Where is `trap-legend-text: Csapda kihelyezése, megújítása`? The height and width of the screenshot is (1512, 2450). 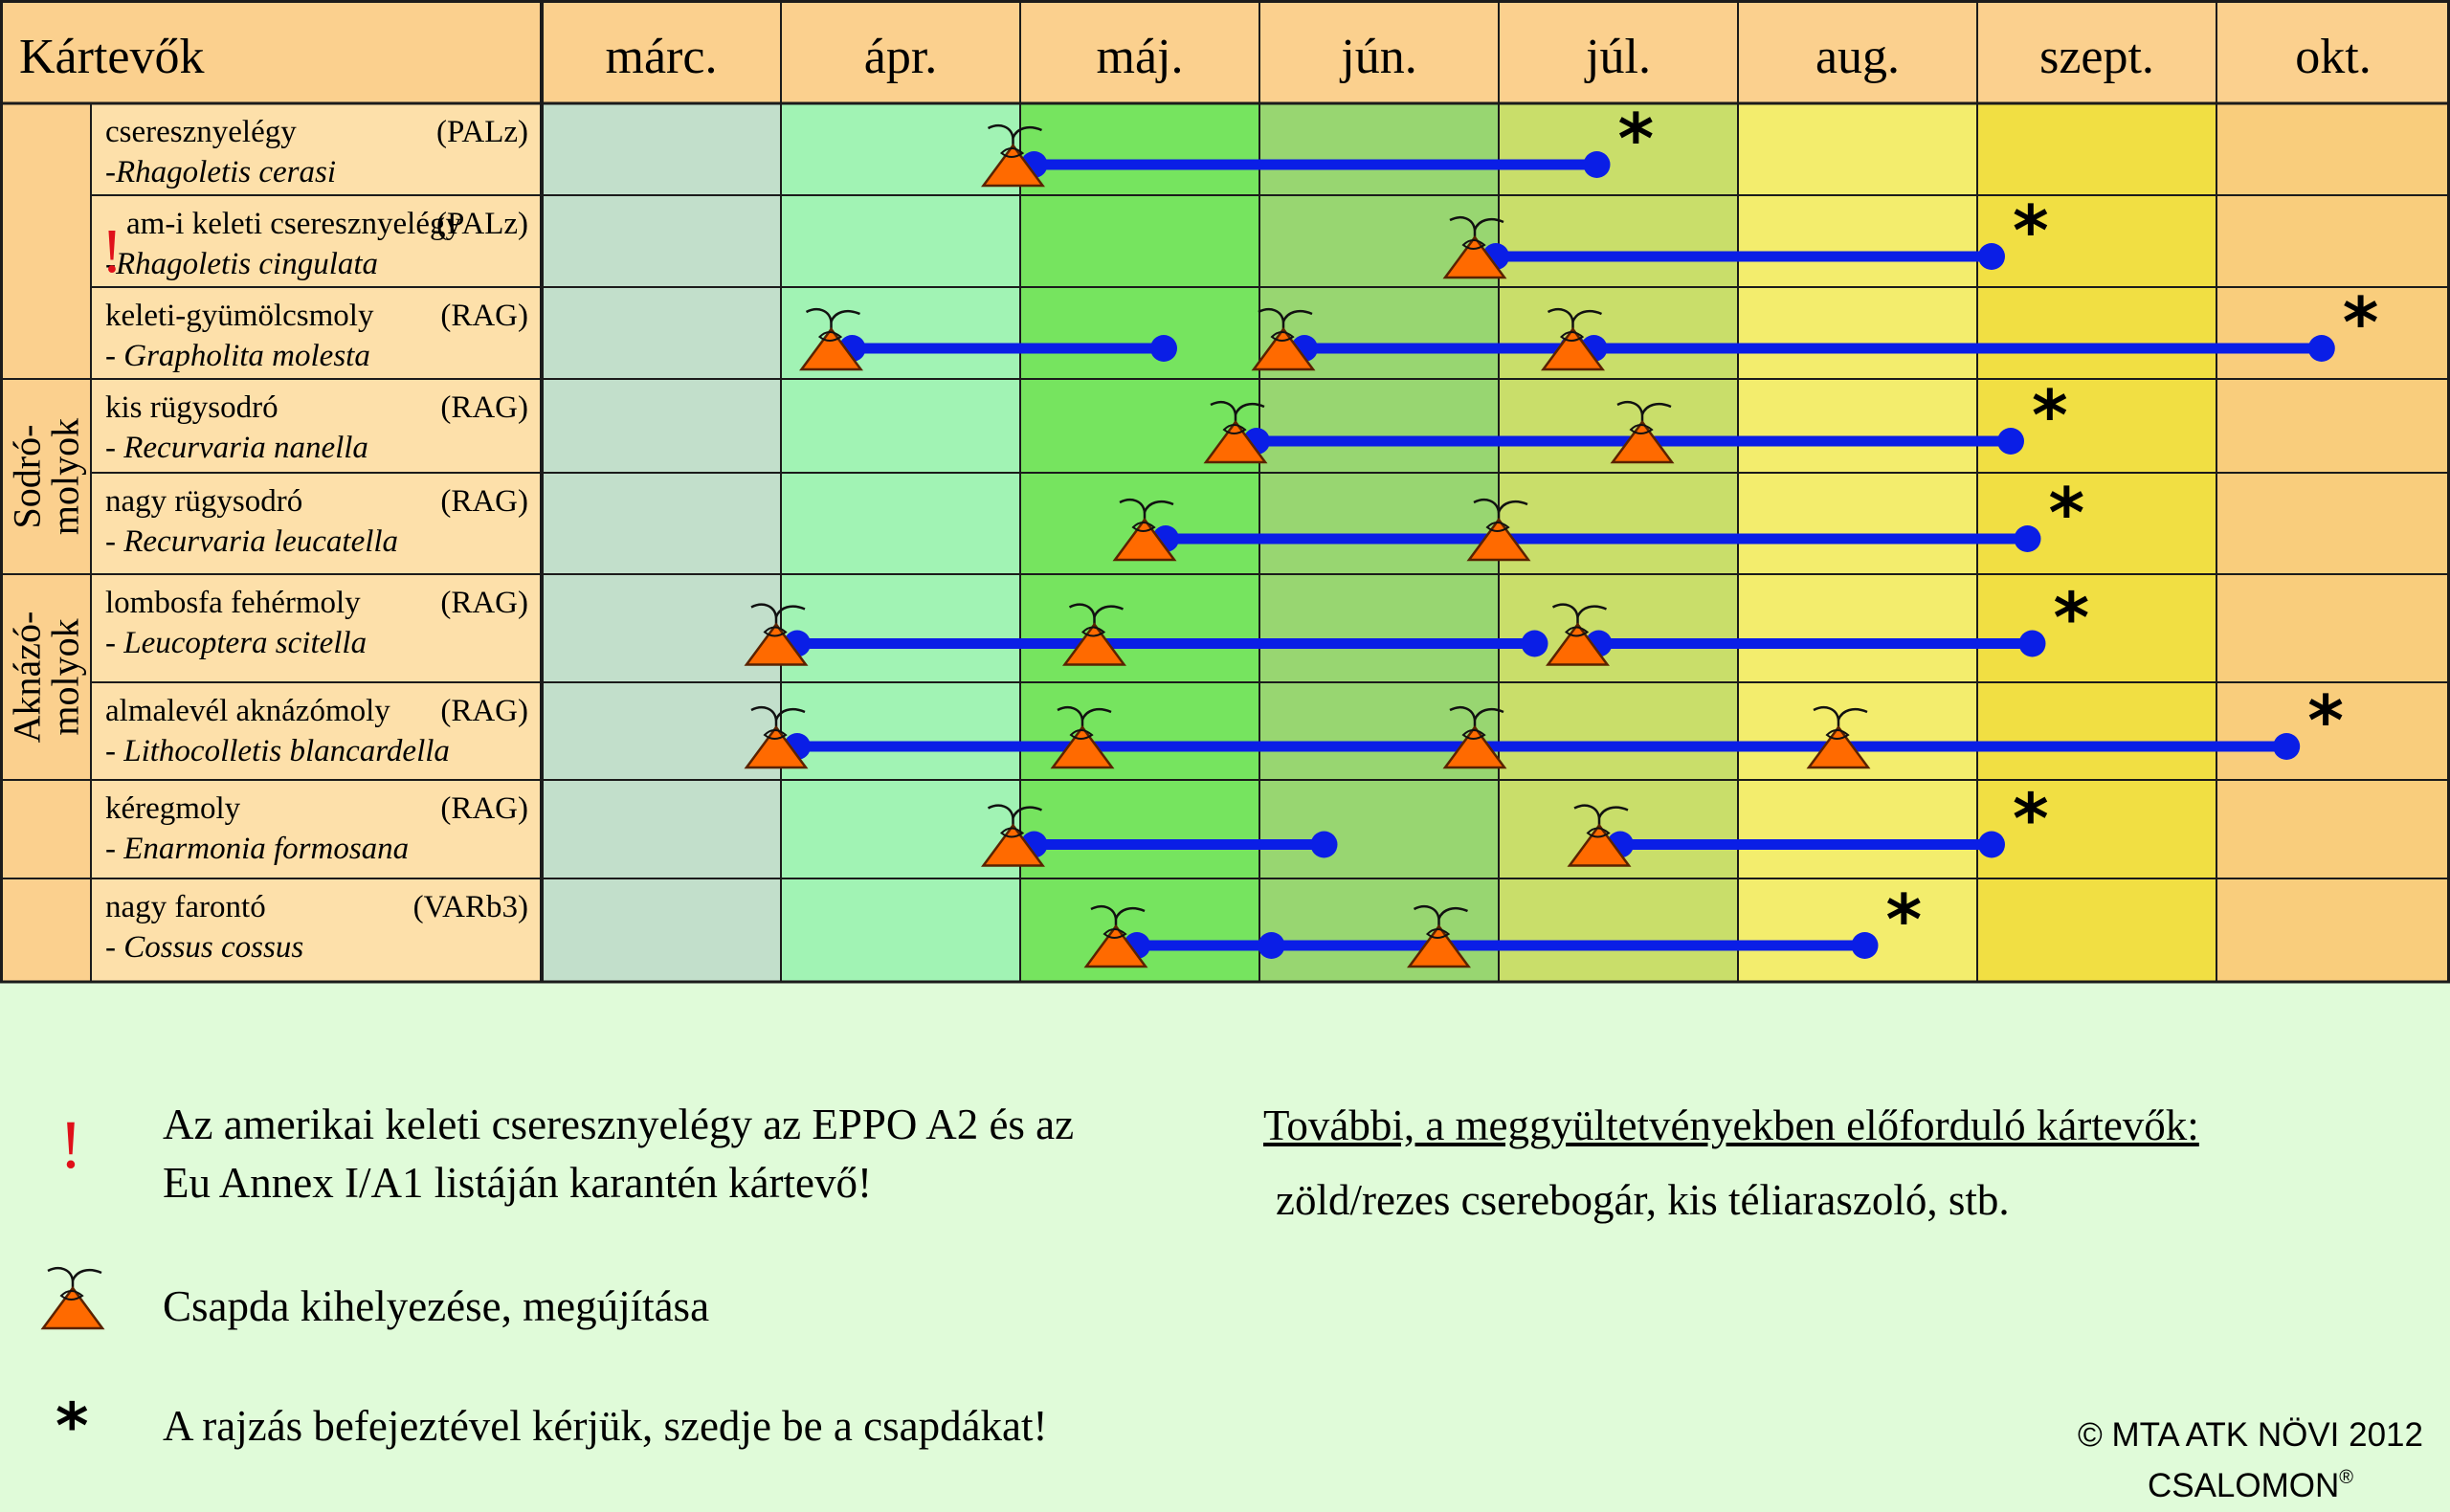 trap-legend-text: Csapda kihelyezése, megújítása is located at coordinates (437, 1306).